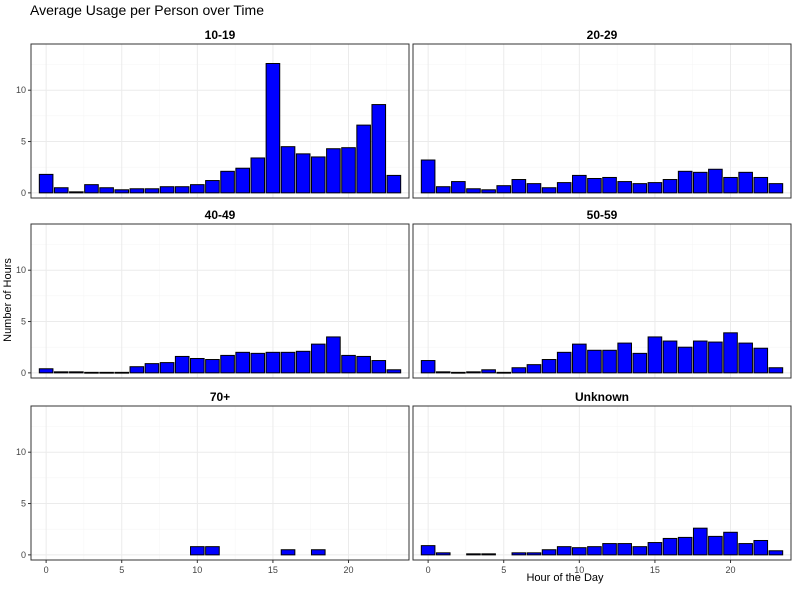  What do you see at coordinates (602, 293) in the screenshot?
I see `panel-50-59: 50-59` at bounding box center [602, 293].